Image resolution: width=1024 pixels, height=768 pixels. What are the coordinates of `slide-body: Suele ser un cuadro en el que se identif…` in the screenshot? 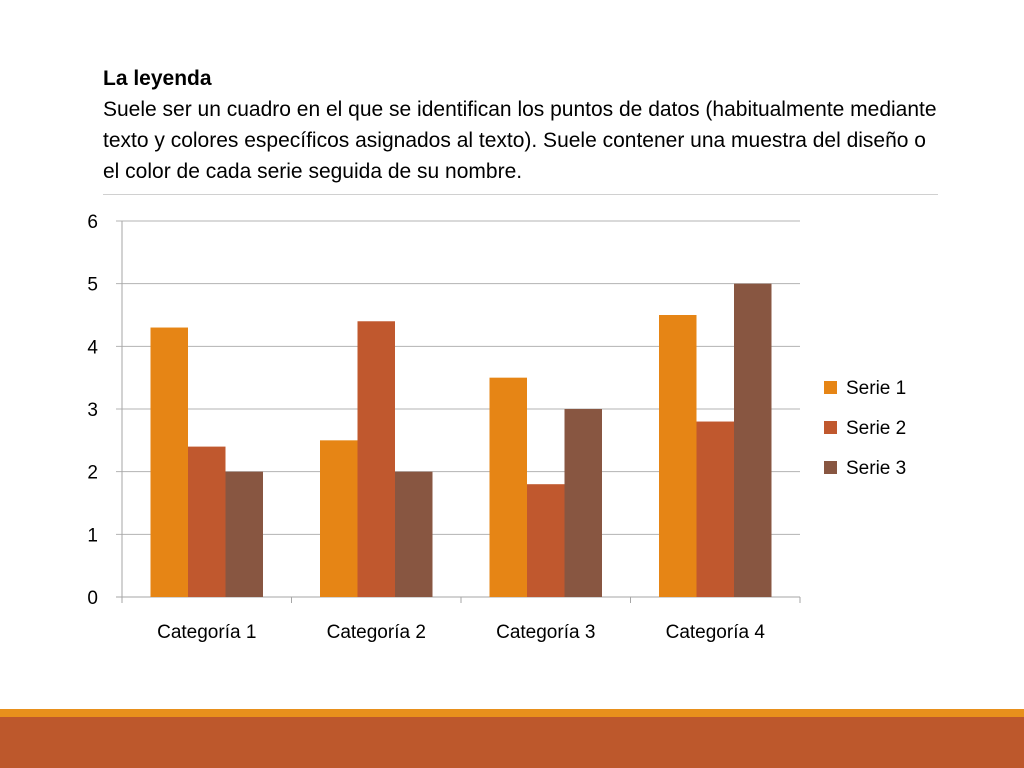 It's located at (520, 140).